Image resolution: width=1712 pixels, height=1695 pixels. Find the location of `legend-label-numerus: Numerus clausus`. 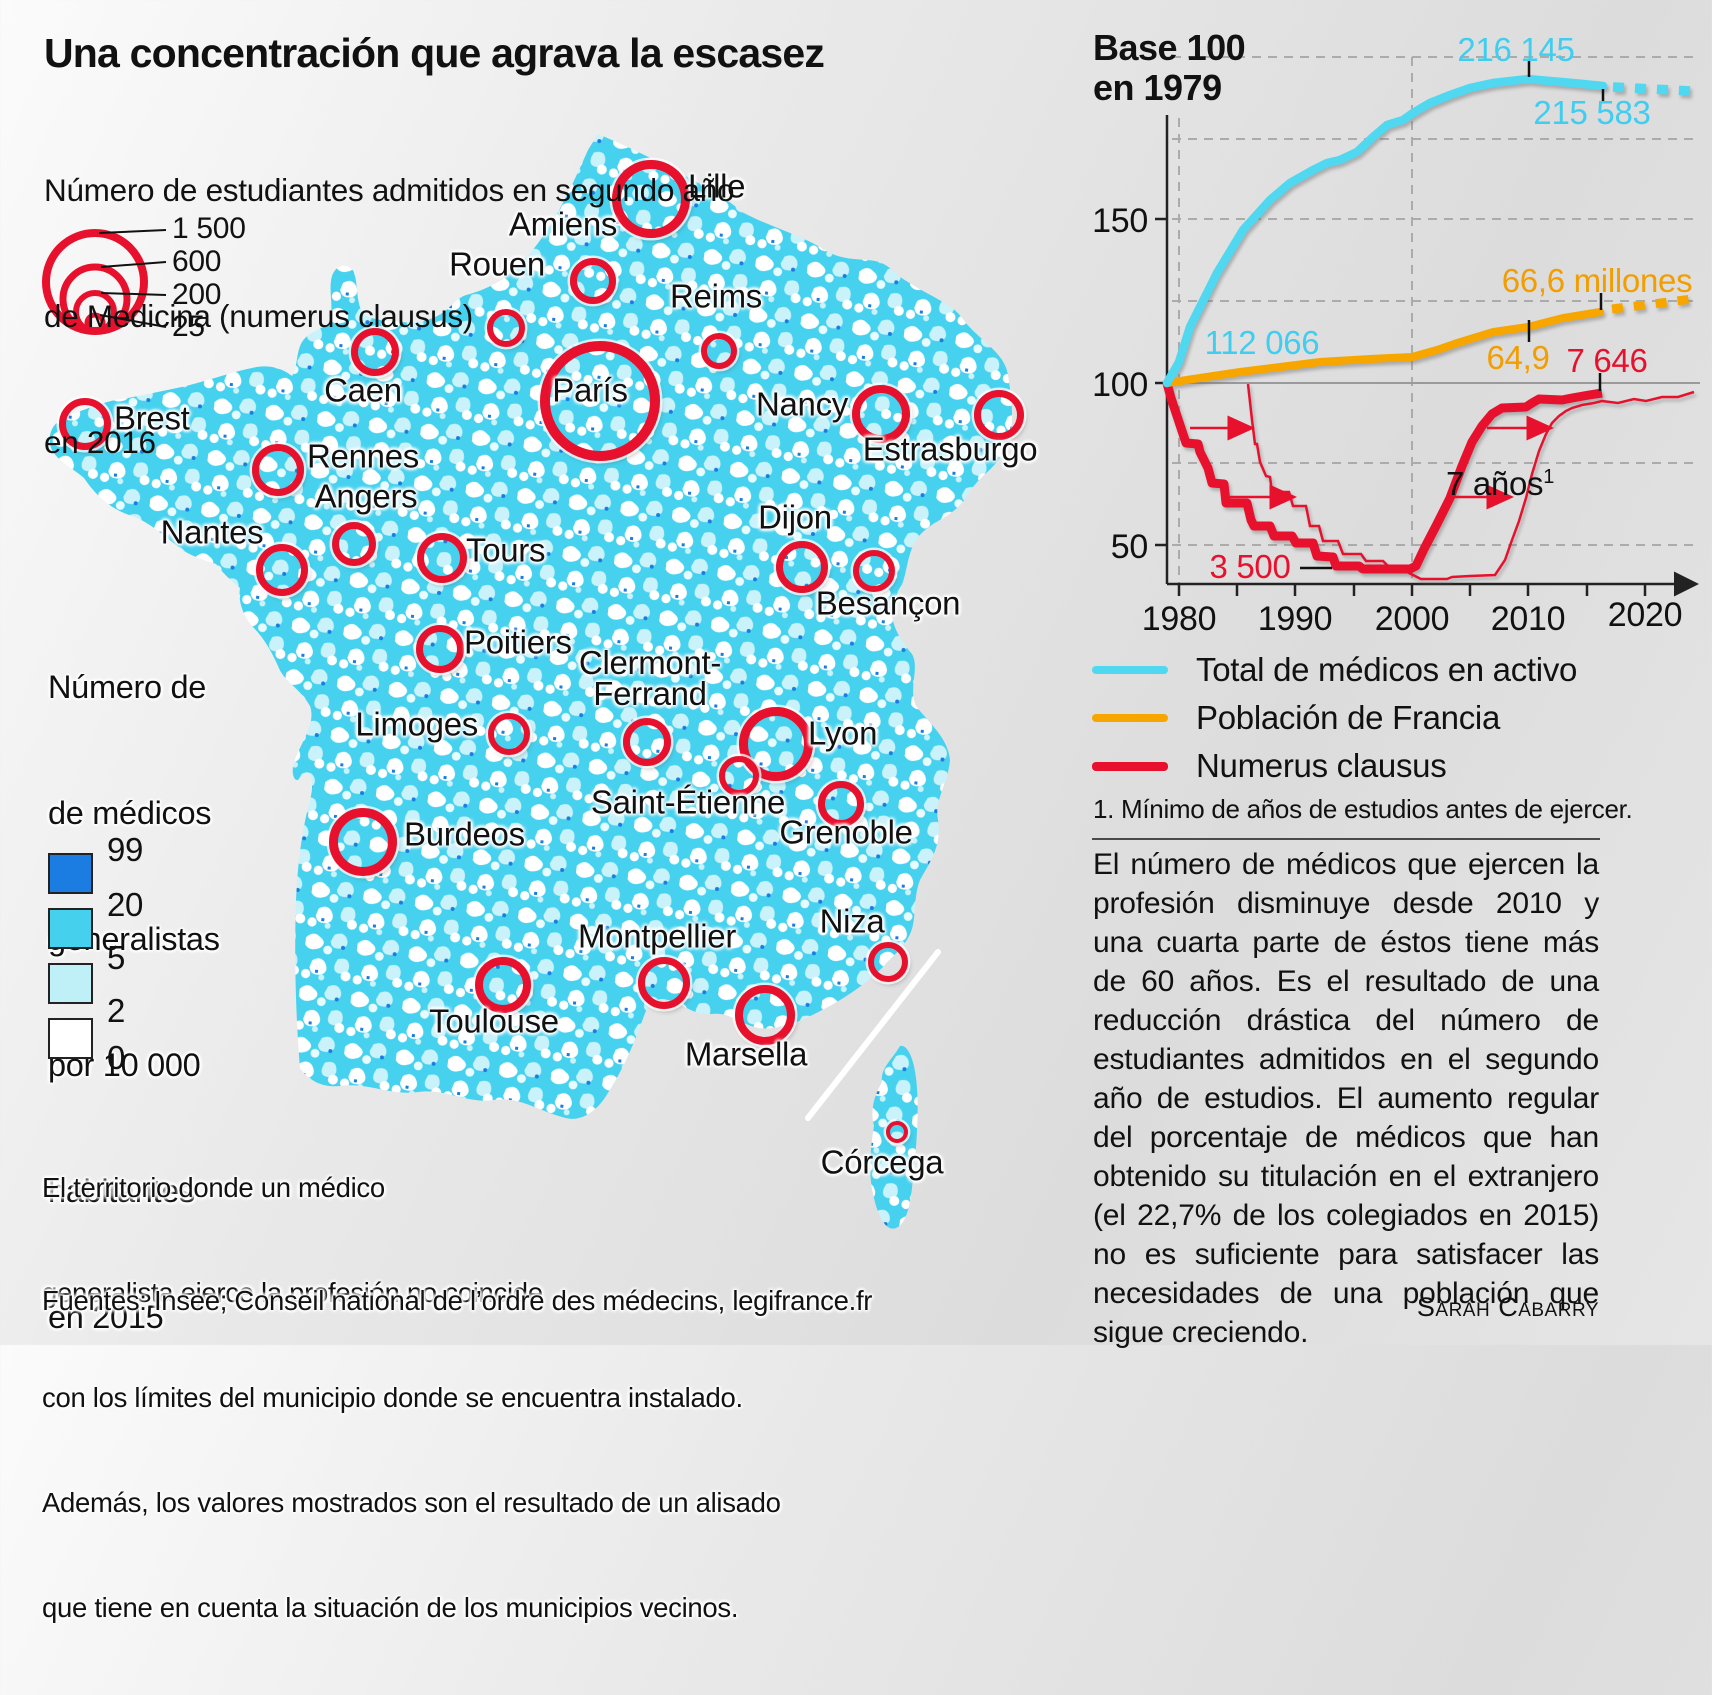

legend-label-numerus: Numerus clausus is located at coordinates (1321, 765).